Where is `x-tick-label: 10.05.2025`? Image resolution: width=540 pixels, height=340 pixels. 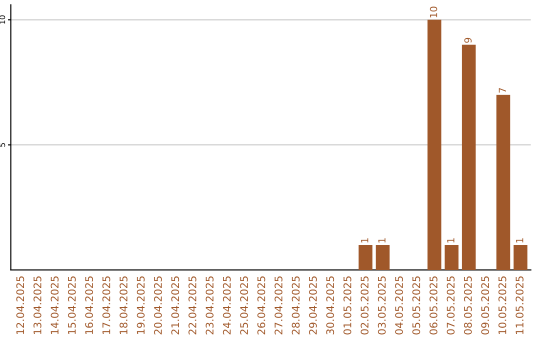
x-tick-label: 10.05.2025 is located at coordinates (502, 305).